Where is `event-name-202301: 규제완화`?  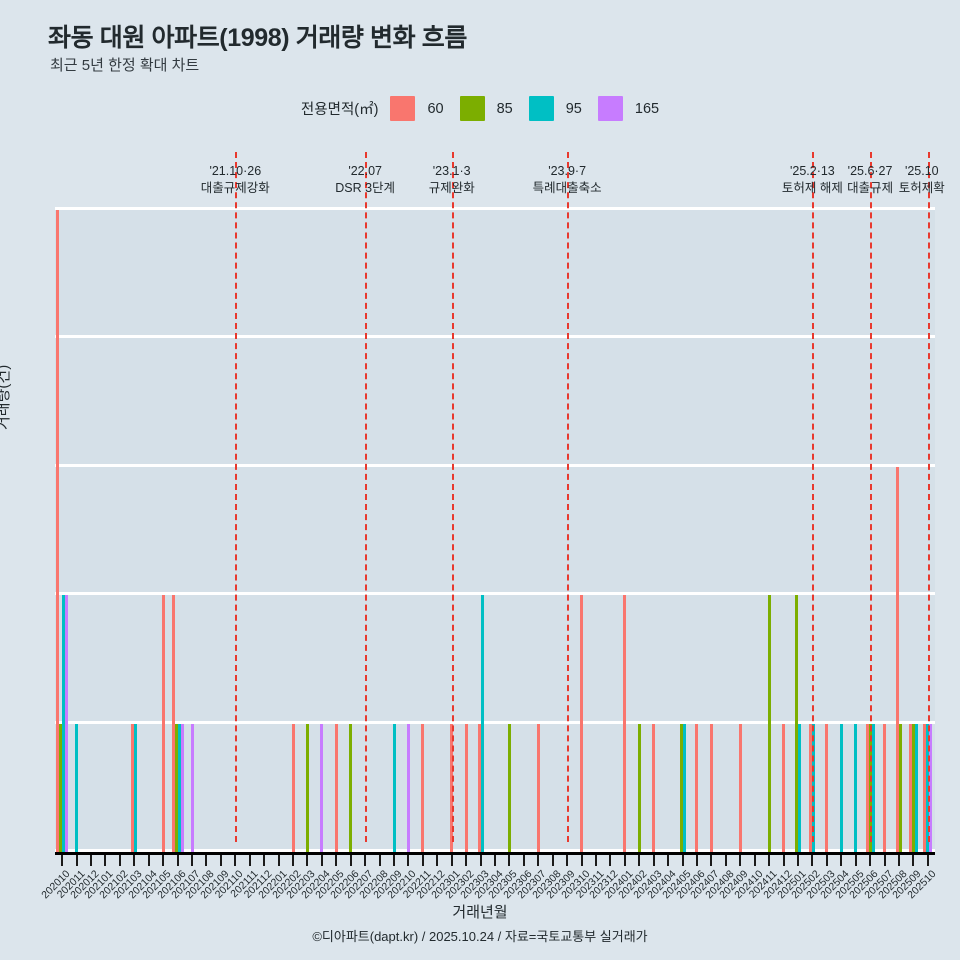
event-name-202301: 규제완화 is located at coordinates (451, 188).